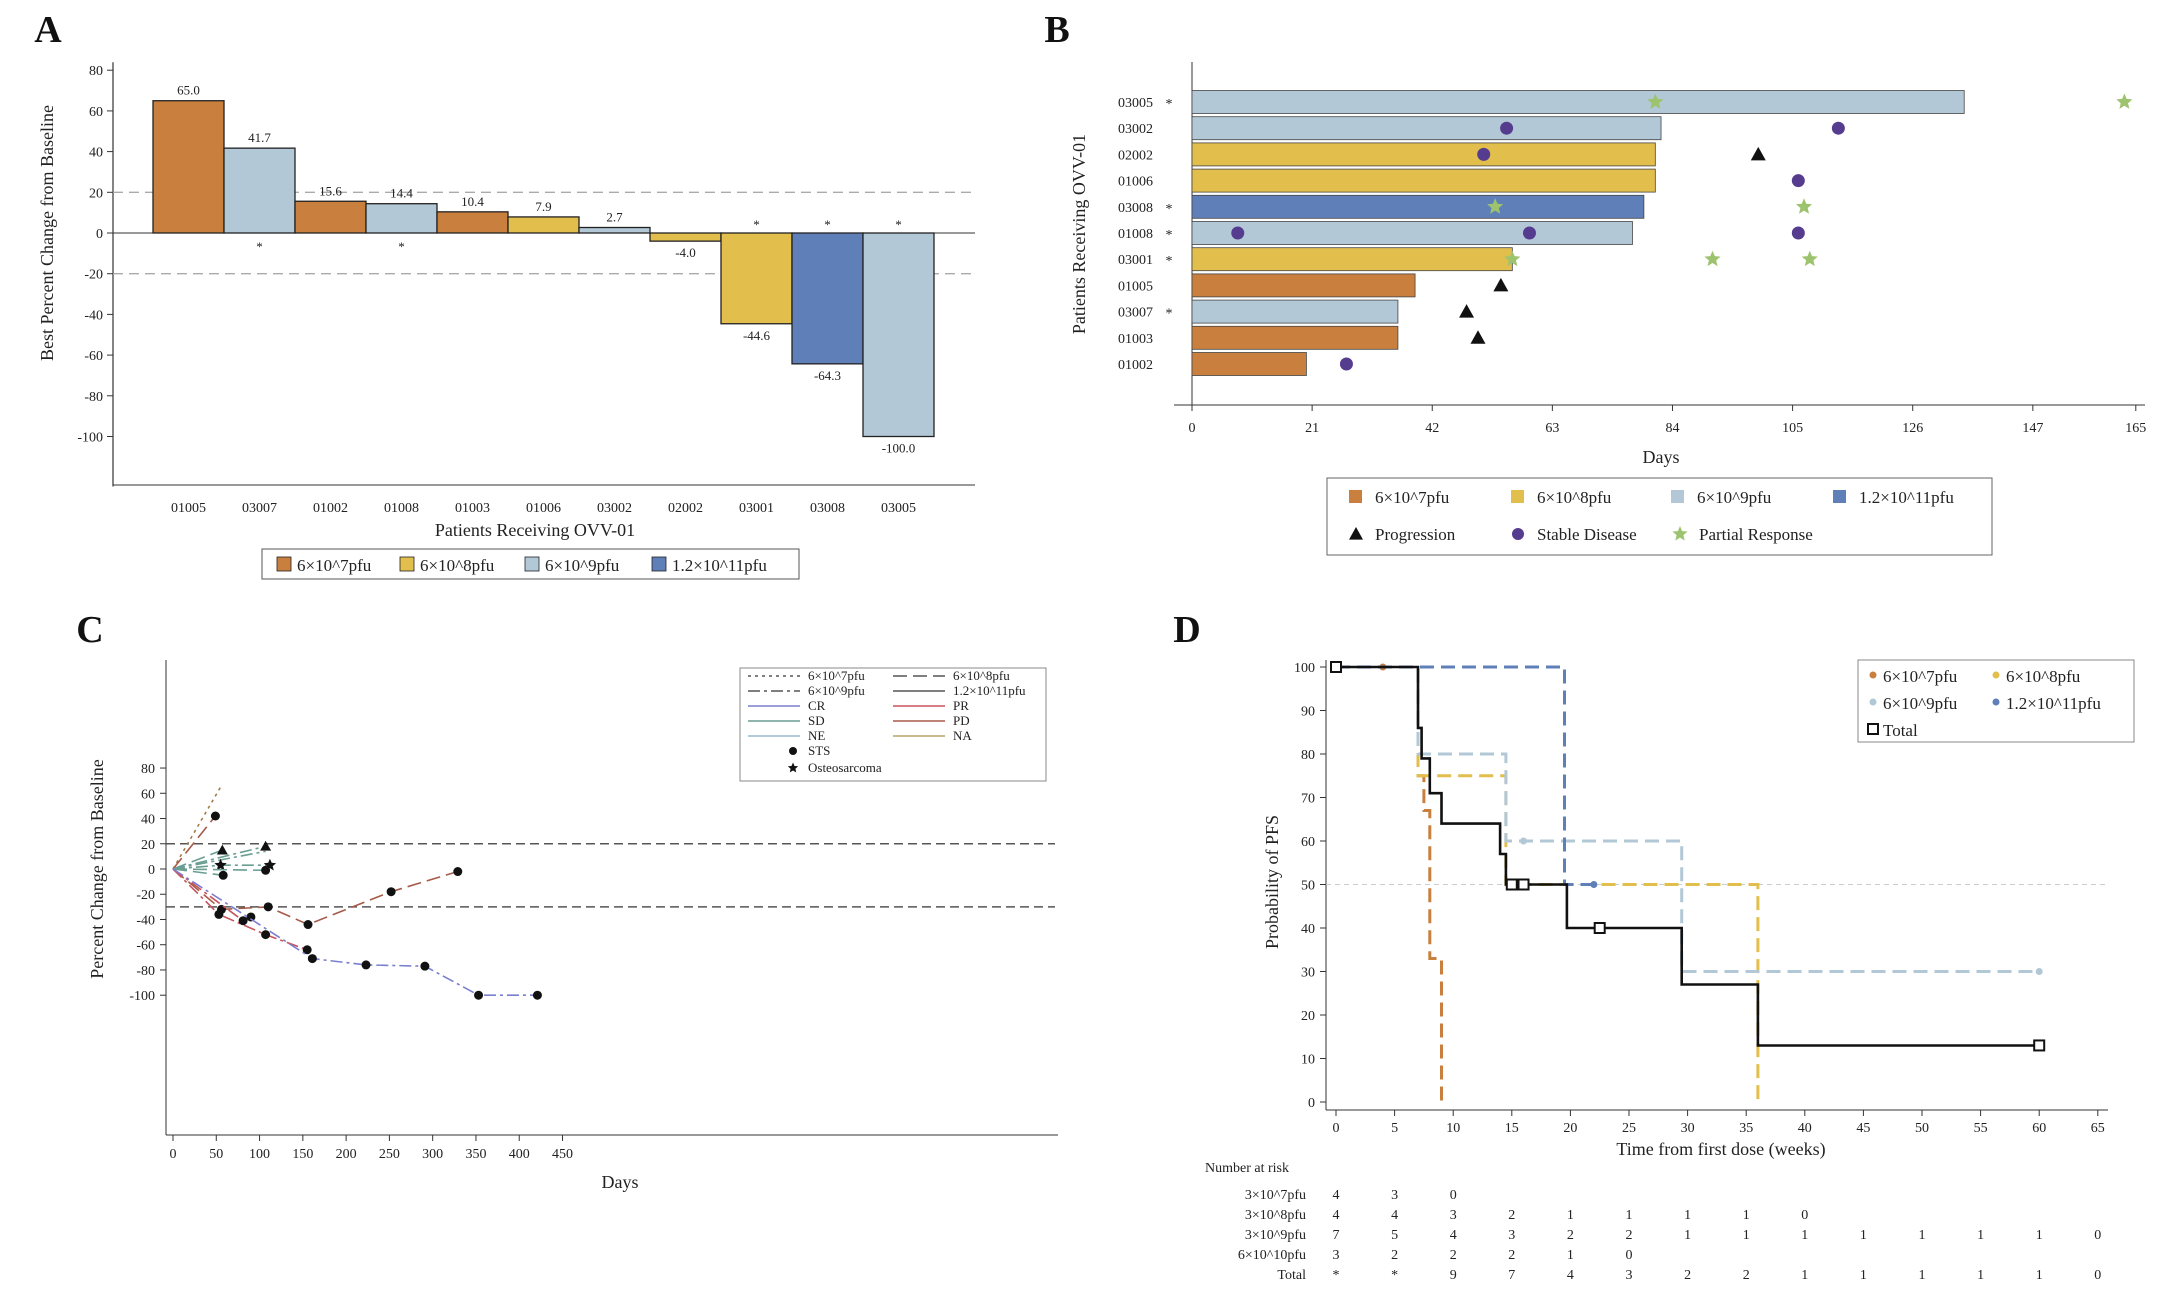 The width and height of the screenshot is (2160, 1292). Describe the element at coordinates (1135, 103) in the screenshot. I see `b-patient-label: 03005` at that location.